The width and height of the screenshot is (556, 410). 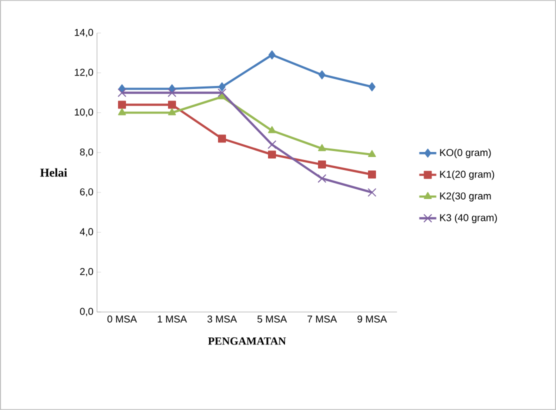 What do you see at coordinates (84, 72) in the screenshot?
I see `y-tick-label: 12,0` at bounding box center [84, 72].